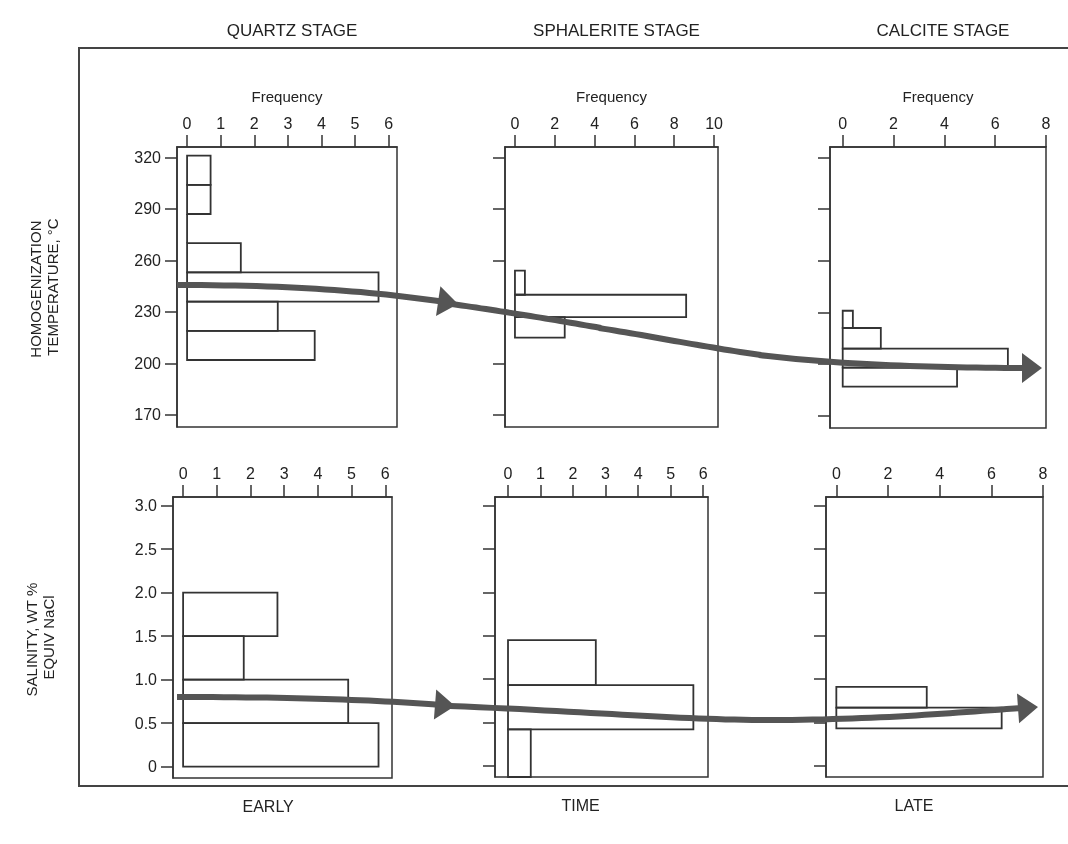 This screenshot has width=1068, height=844. I want to click on text: TIME, so click(580, 805).